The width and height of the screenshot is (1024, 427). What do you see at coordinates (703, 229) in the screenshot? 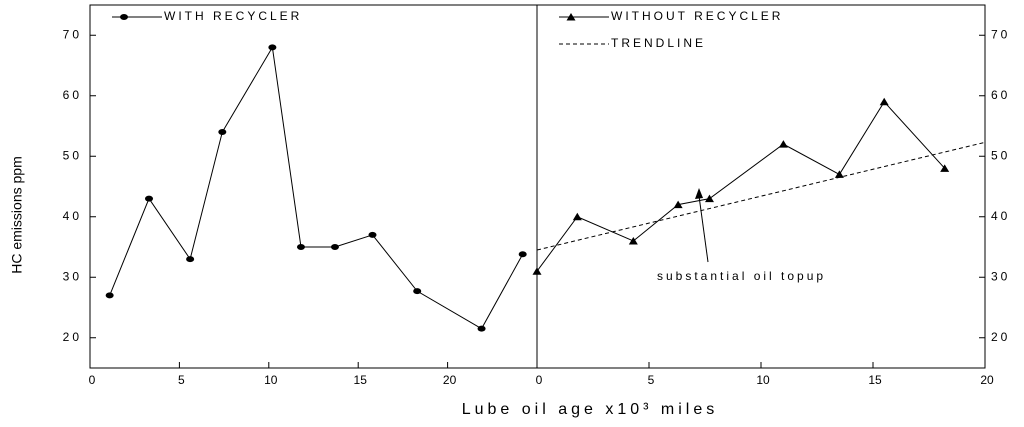
I see `annotation-arrow` at bounding box center [703, 229].